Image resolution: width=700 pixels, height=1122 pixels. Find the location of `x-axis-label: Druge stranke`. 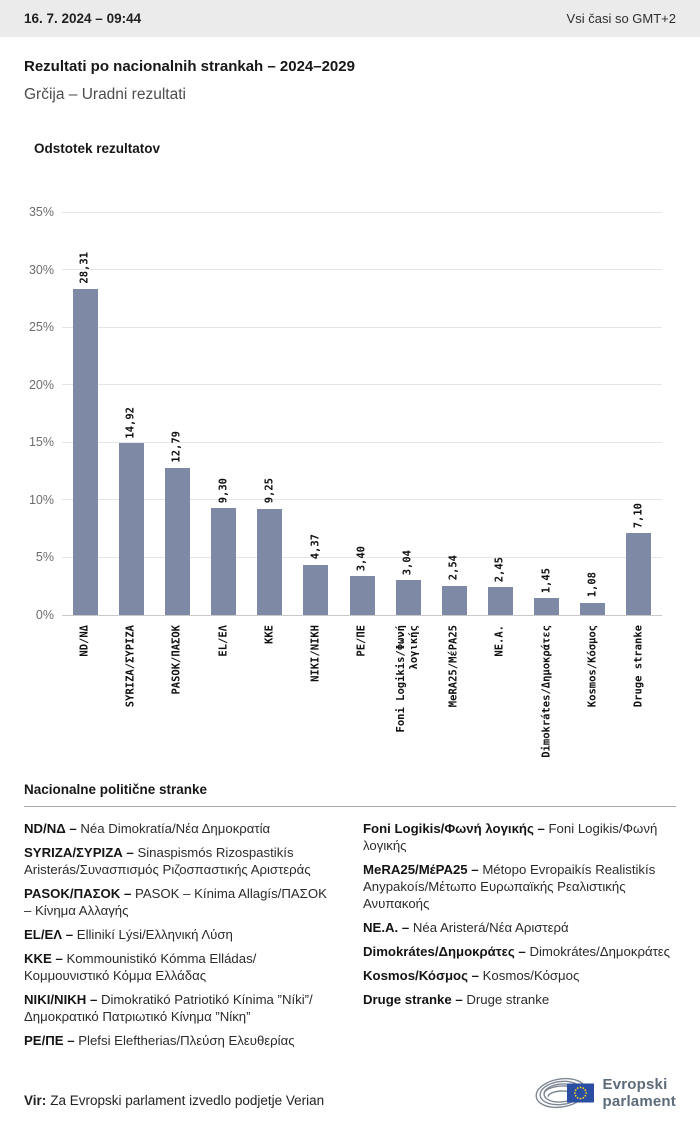

x-axis-label: Druge stranke is located at coordinates (638, 666).